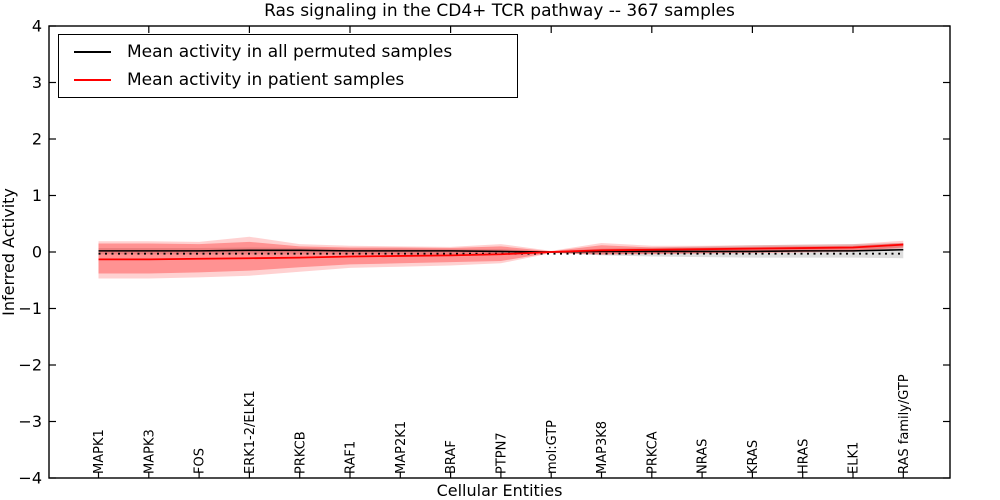 The height and width of the screenshot is (500, 1000). Describe the element at coordinates (266, 80) in the screenshot. I see `legend-label-patient: Mean activity in patient samples` at that location.